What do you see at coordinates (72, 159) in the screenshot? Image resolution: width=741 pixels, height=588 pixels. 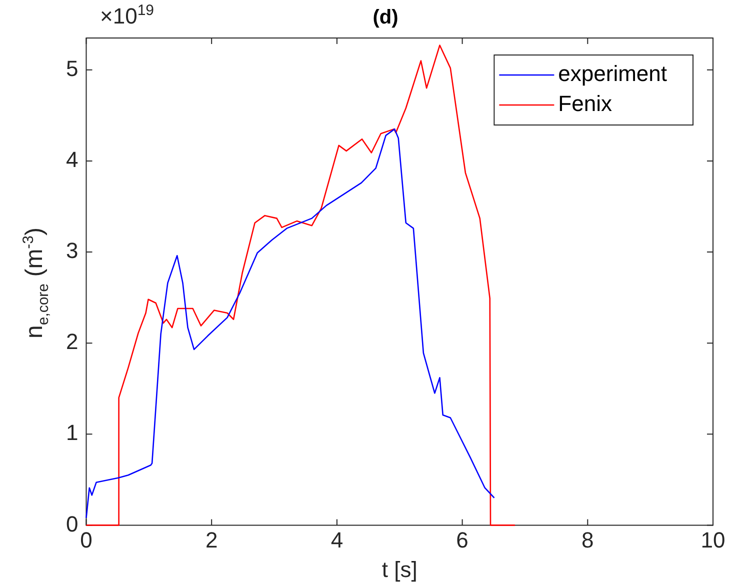 I see `y-tick-label: 4` at bounding box center [72, 159].